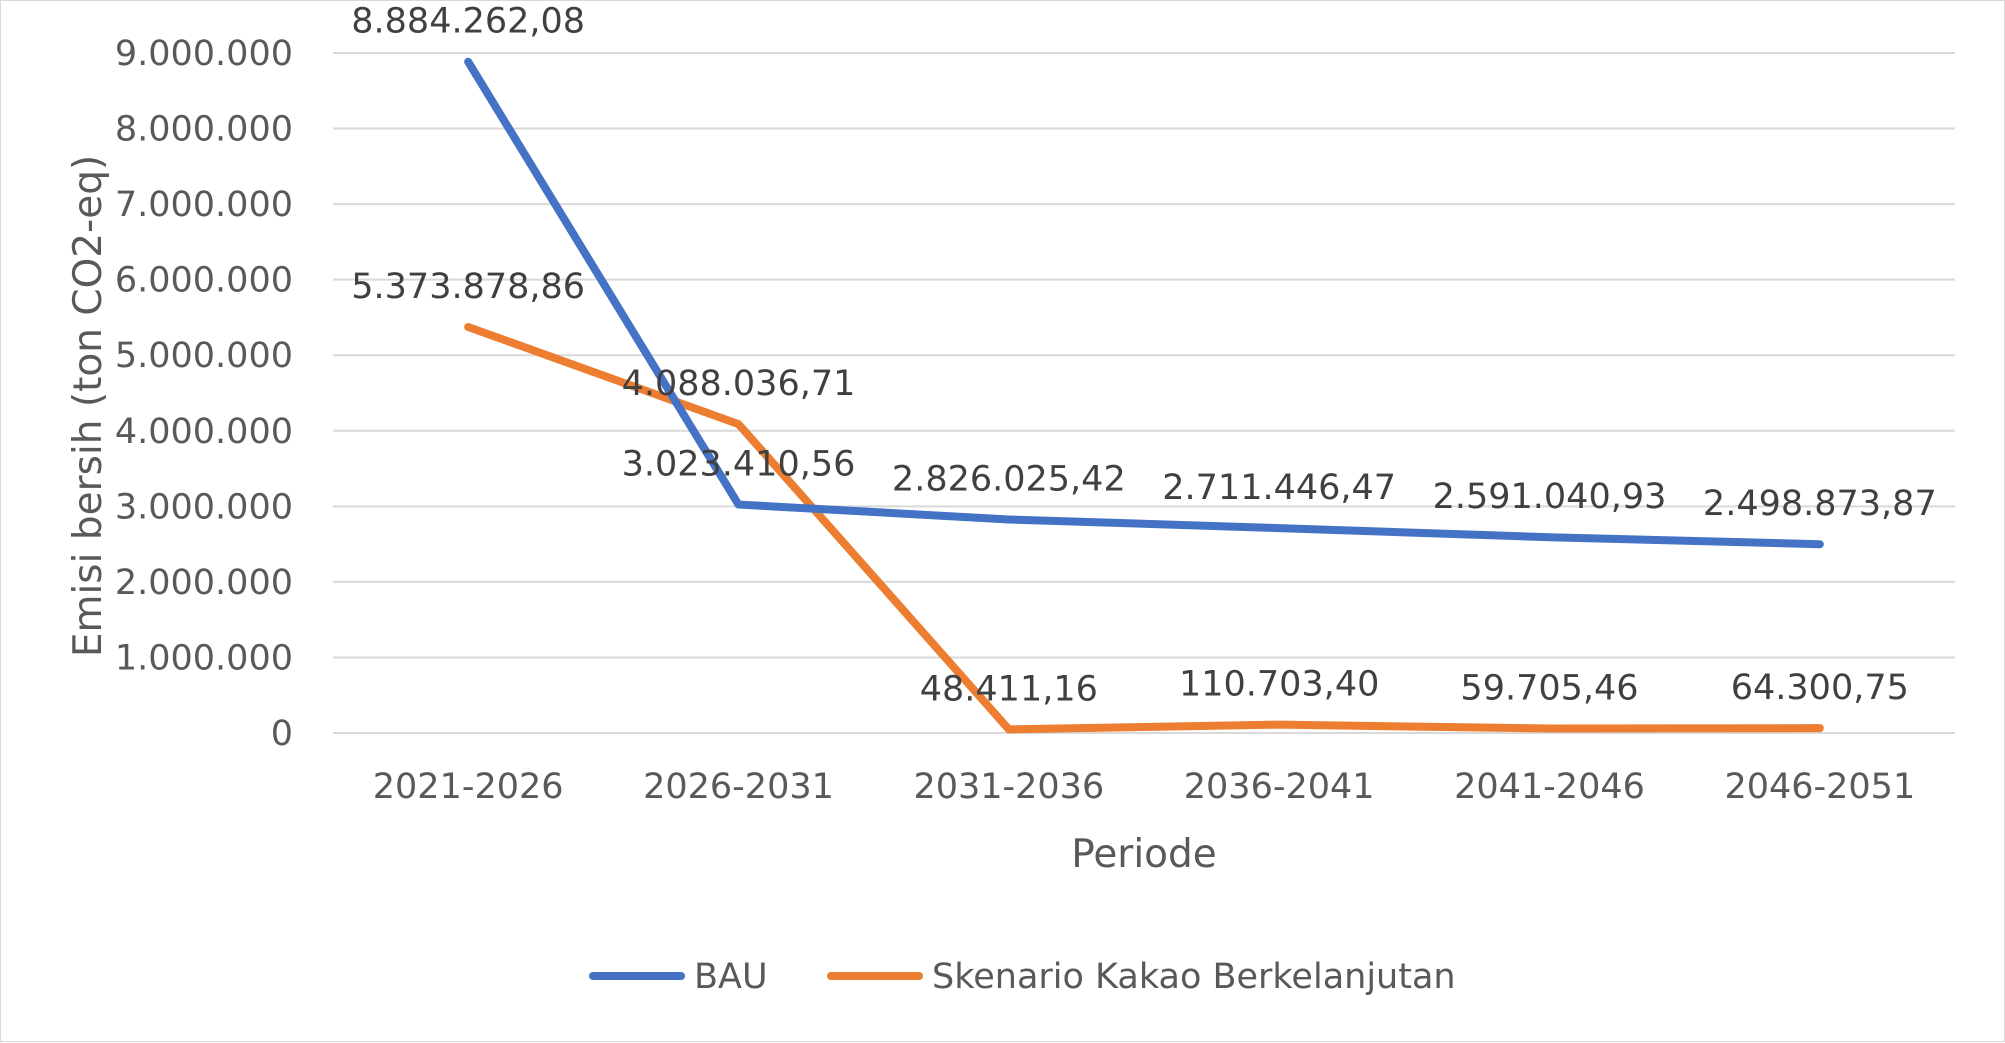 This screenshot has height=1043, width=2005. Describe the element at coordinates (204, 658) in the screenshot. I see `y-tick-label: 1.000.000` at that location.